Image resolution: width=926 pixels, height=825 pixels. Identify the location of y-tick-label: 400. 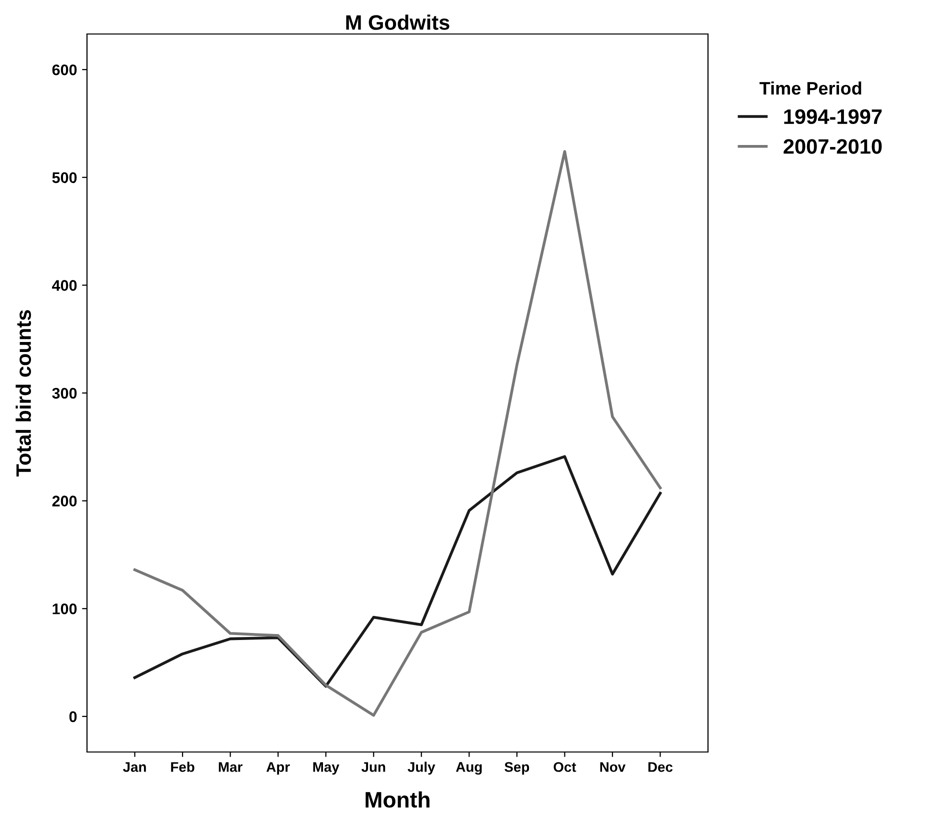
(64, 285).